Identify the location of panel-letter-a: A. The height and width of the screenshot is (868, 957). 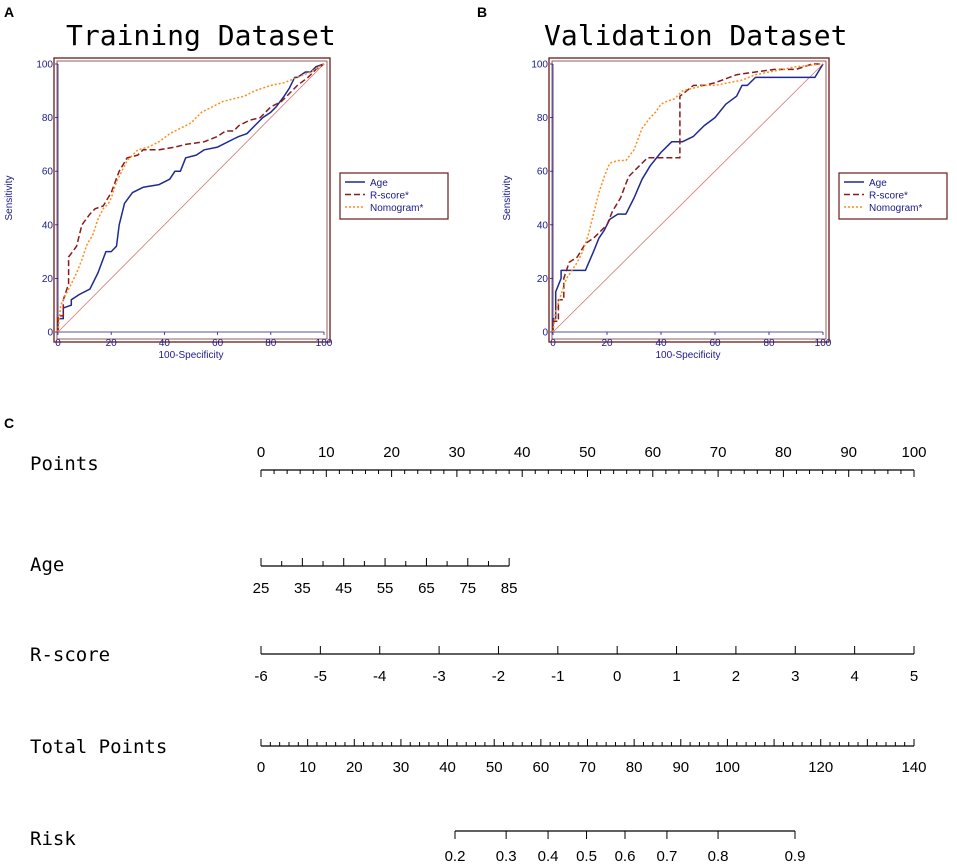
(9, 12).